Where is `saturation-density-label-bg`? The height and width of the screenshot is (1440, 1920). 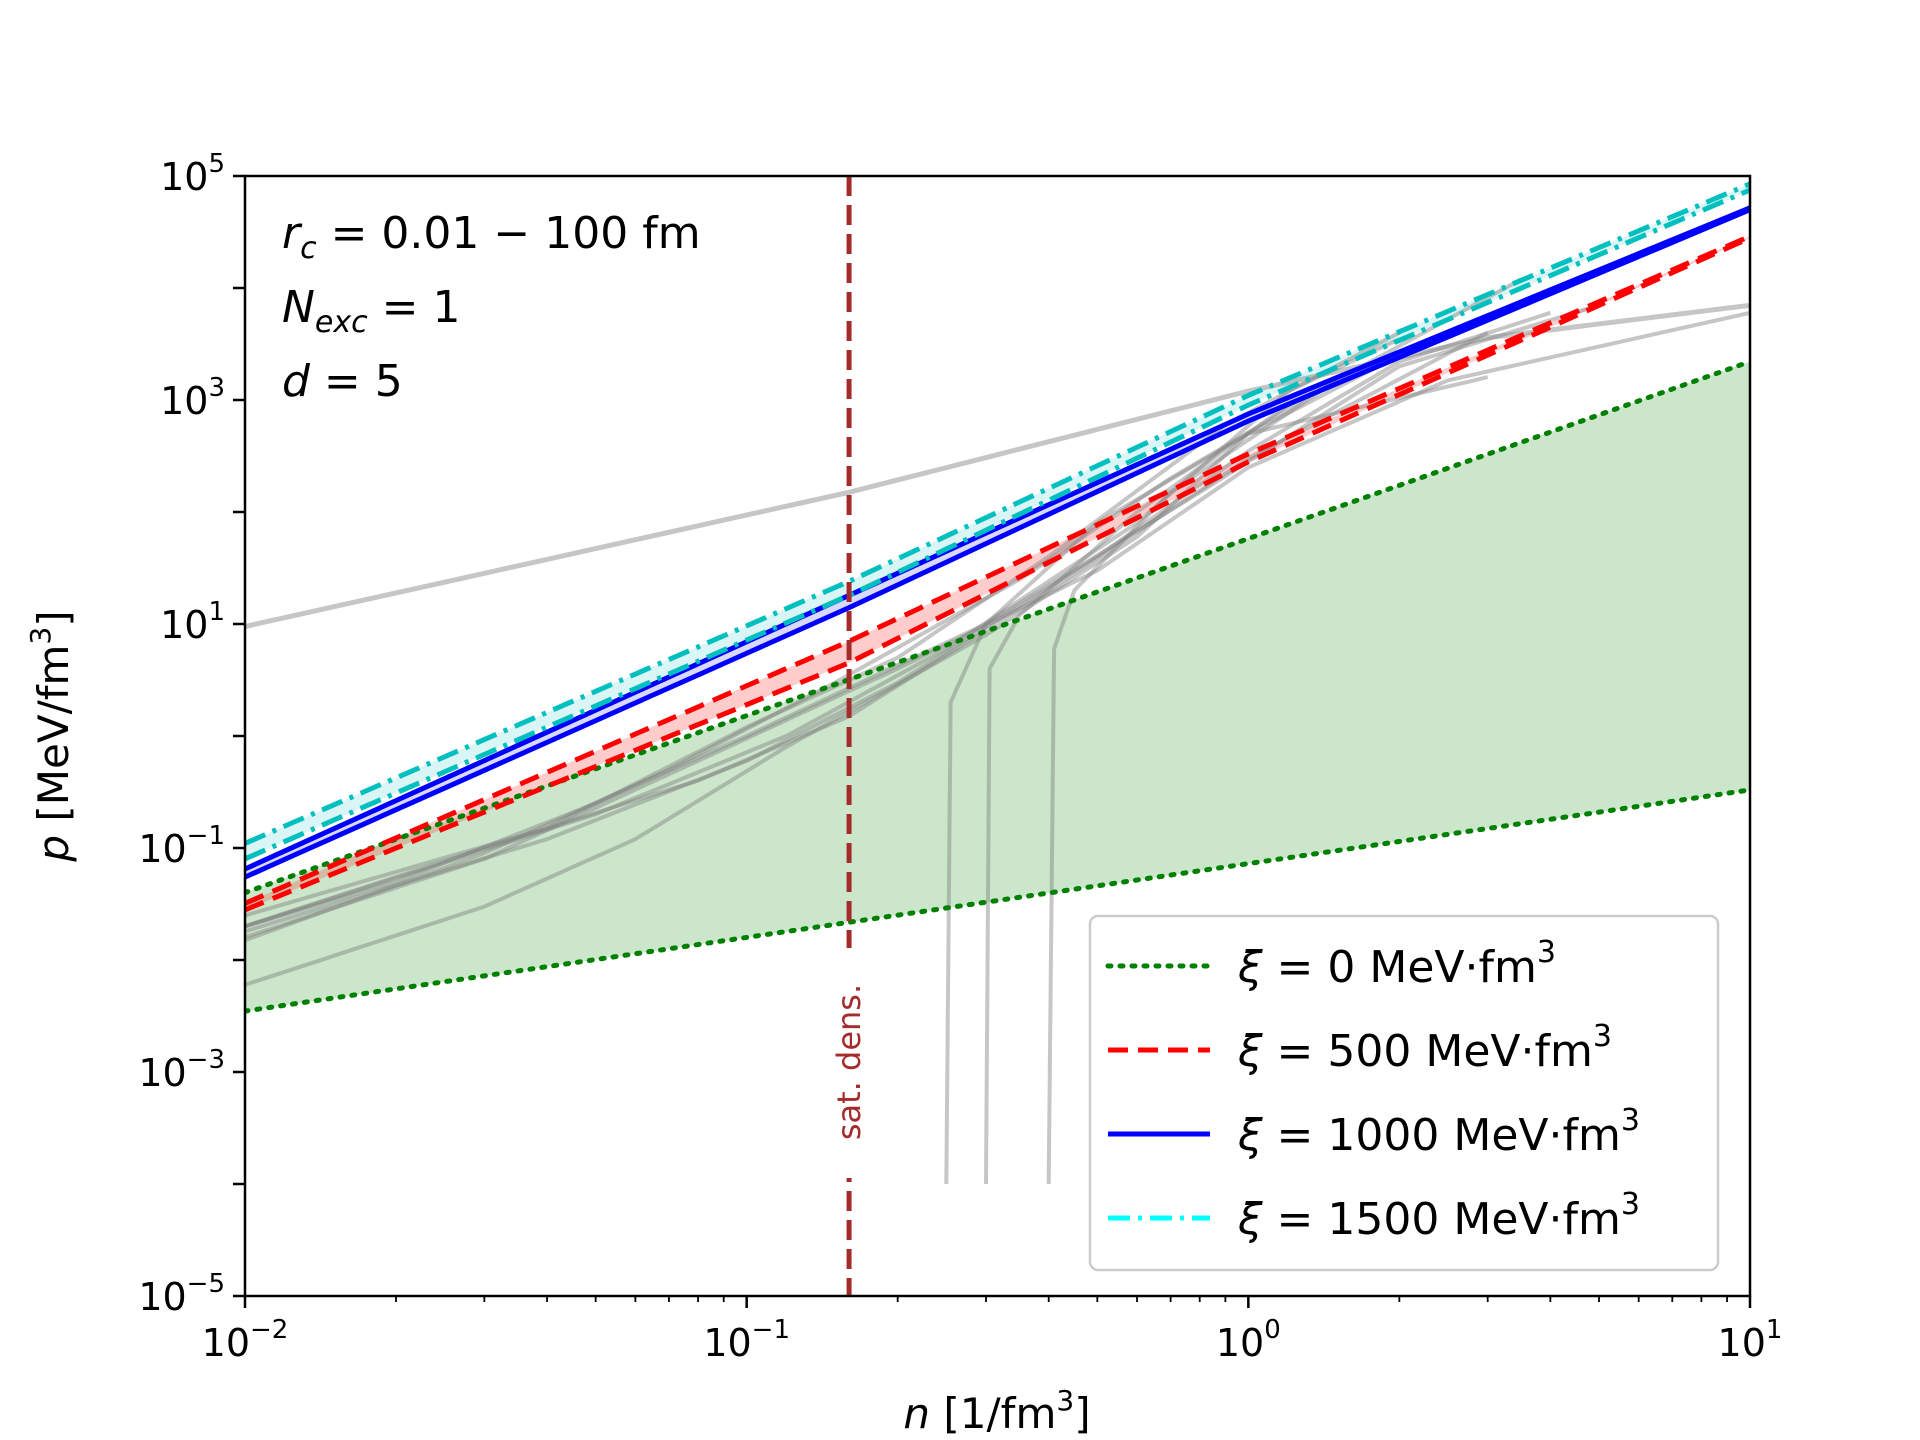
saturation-density-label-bg is located at coordinates (849, 1063).